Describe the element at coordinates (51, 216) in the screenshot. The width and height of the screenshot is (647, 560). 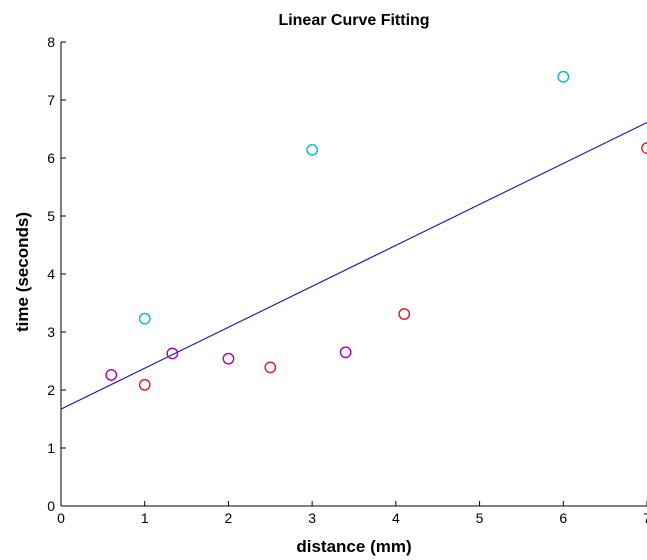
I see `y-tick-label: 5` at that location.